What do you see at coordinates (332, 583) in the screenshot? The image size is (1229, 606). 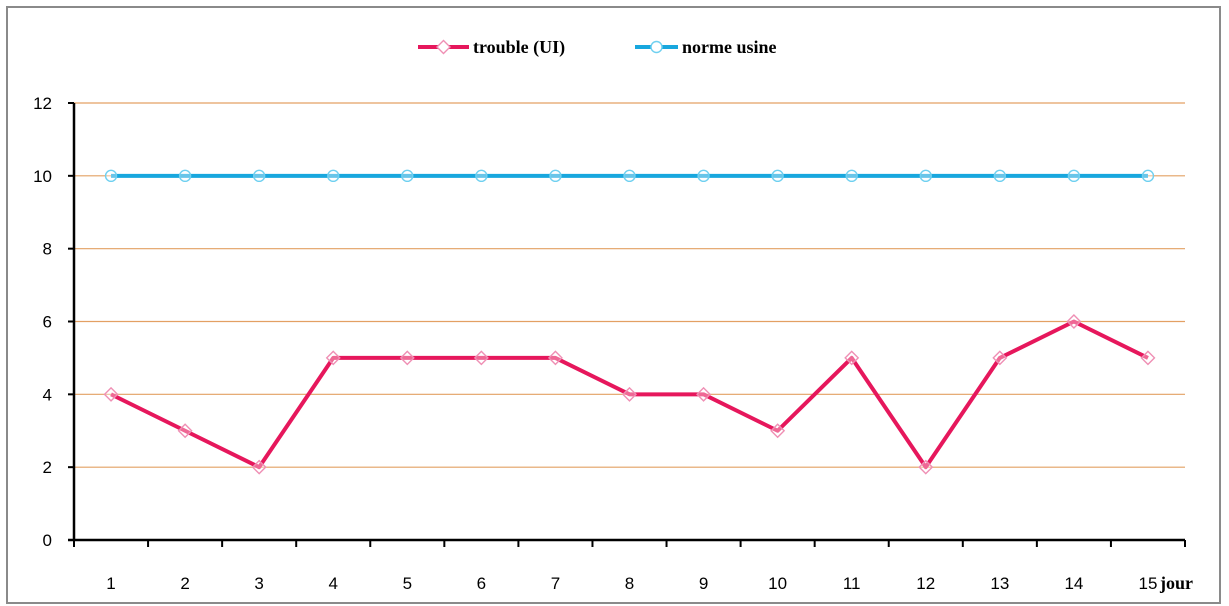 I see `x-tick-label: 4` at bounding box center [332, 583].